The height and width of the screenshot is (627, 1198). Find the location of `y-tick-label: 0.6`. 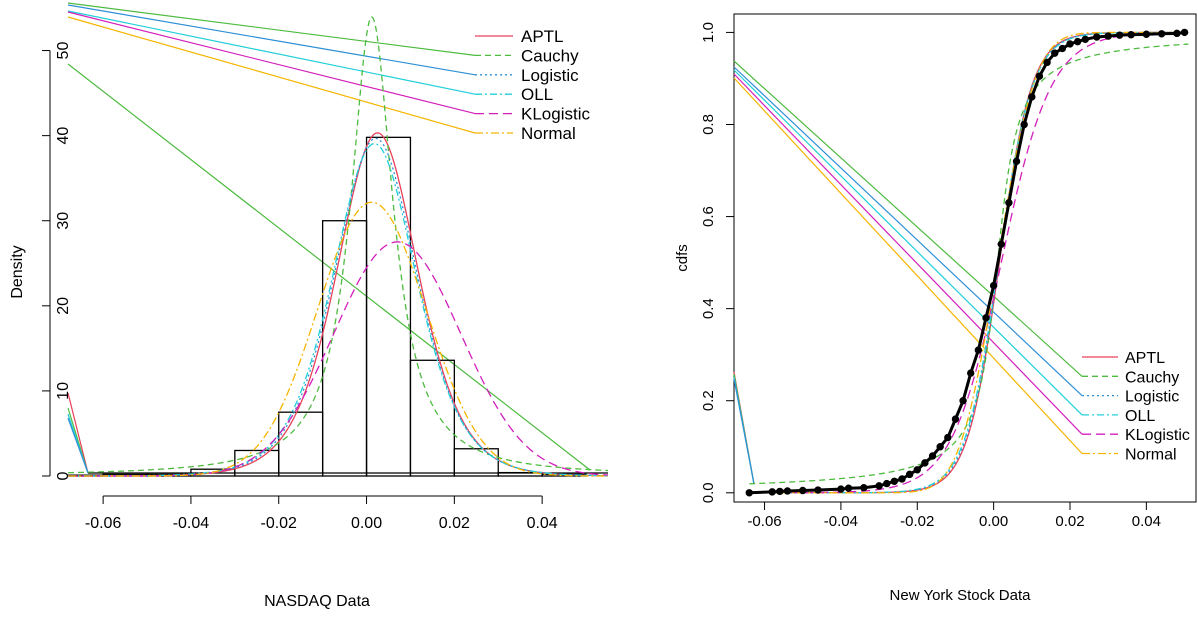

y-tick-label: 0.6 is located at coordinates (708, 216).